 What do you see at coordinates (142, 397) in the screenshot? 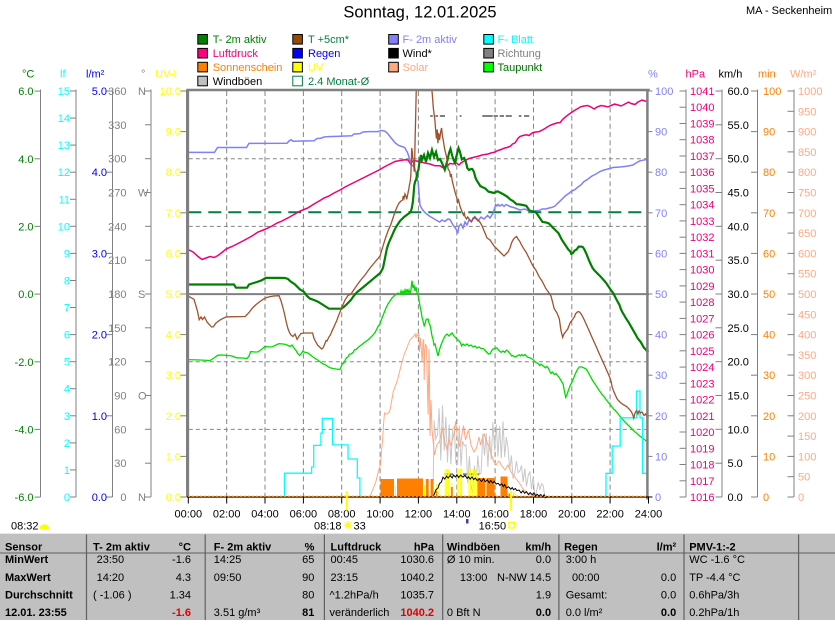
I see `svg-text: O` at bounding box center [142, 397].